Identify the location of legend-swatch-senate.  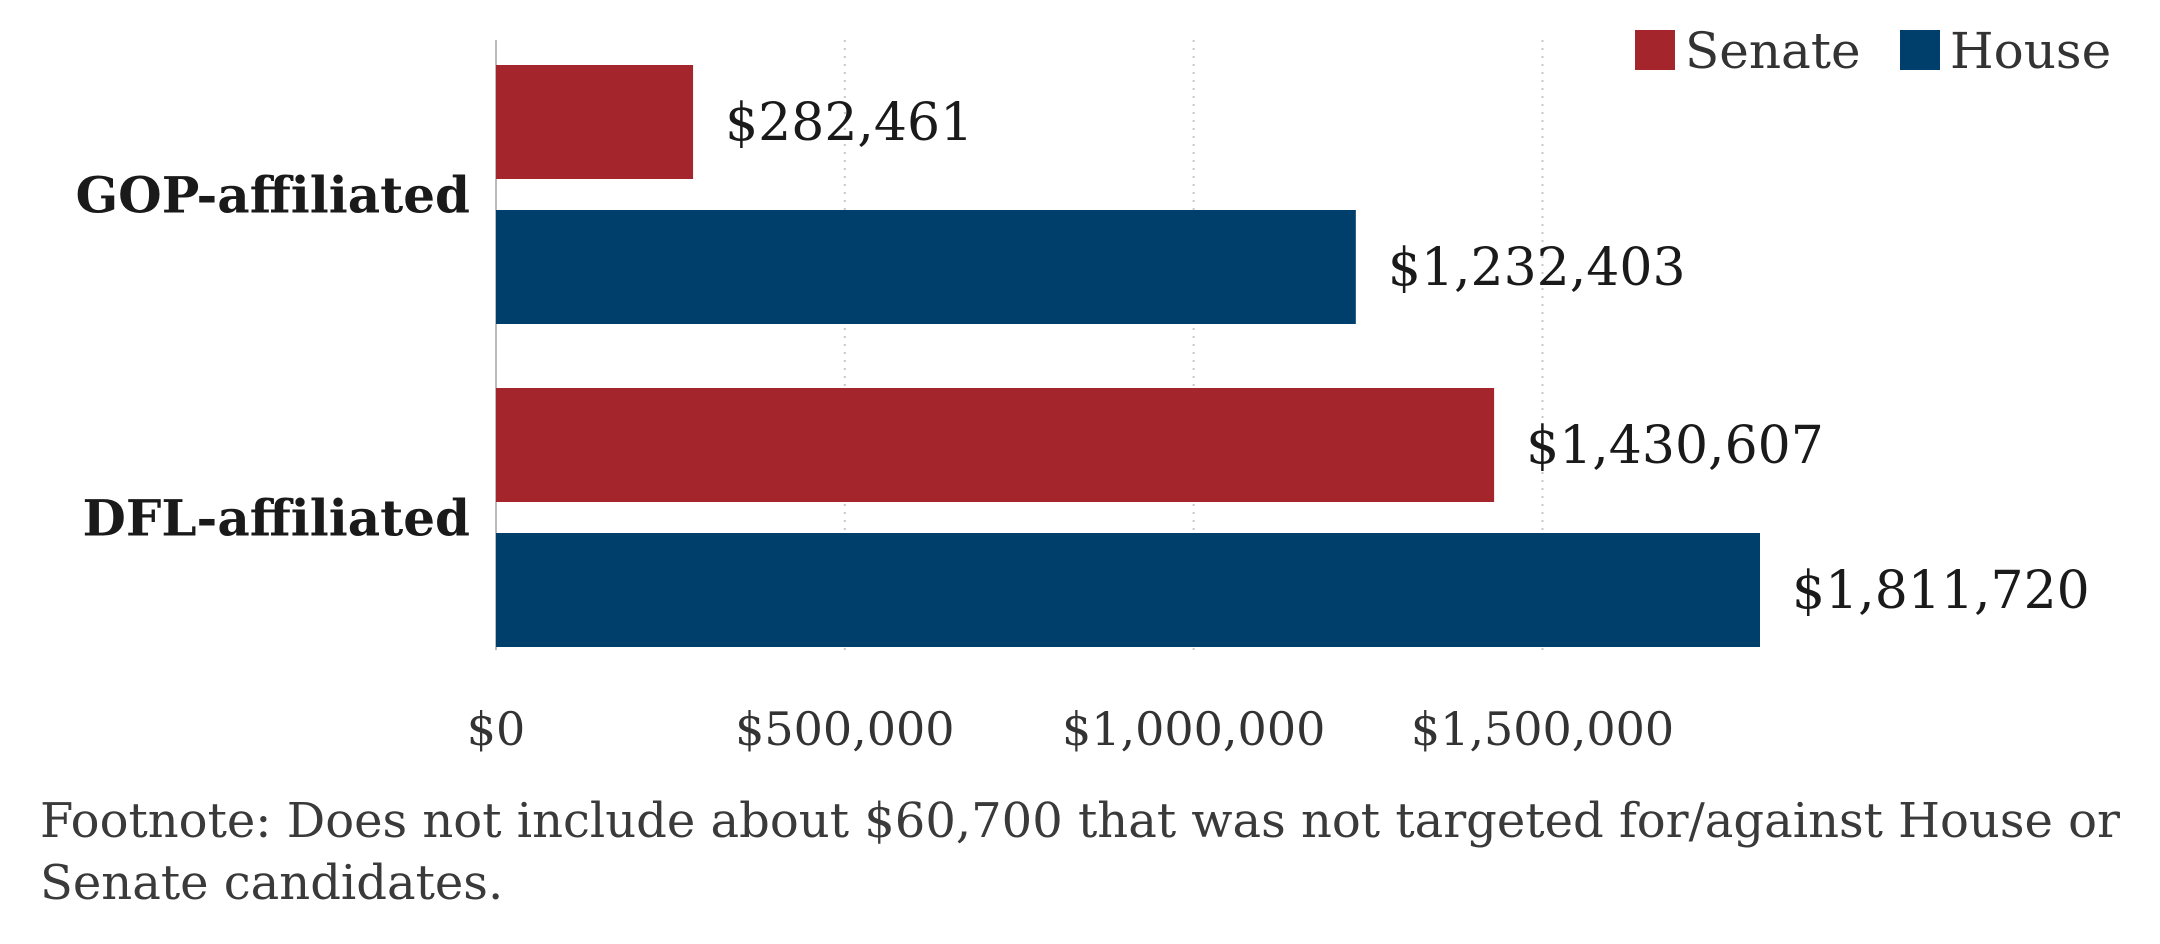
(1655, 50).